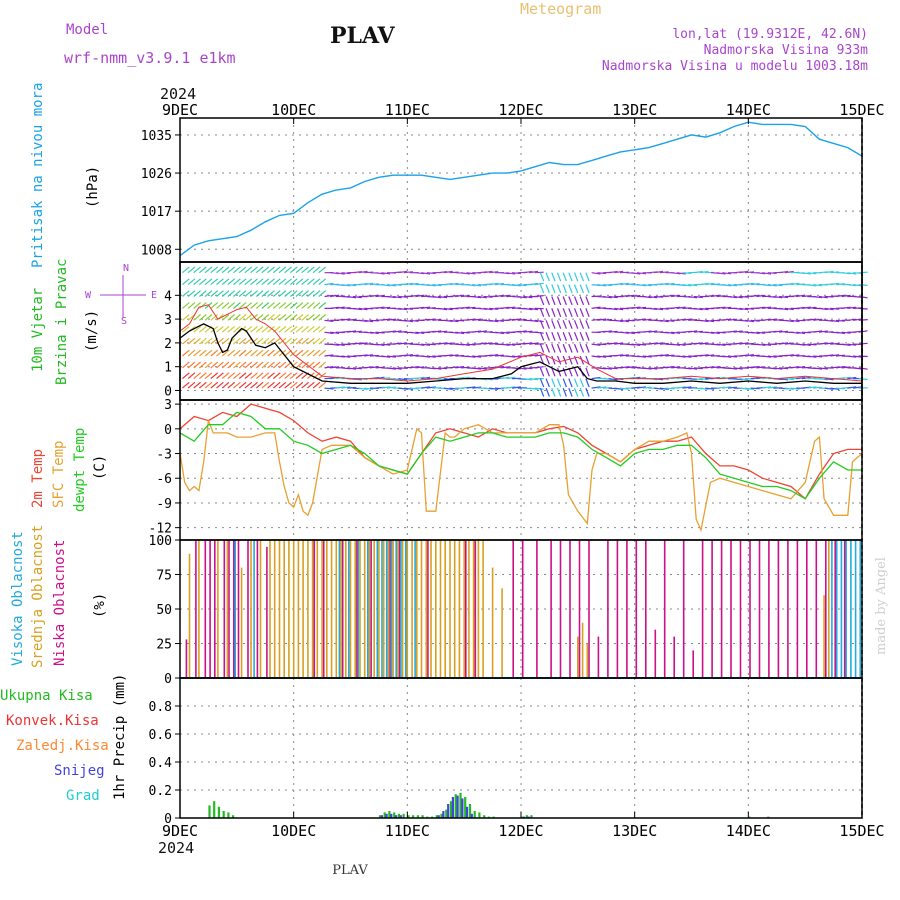  Describe the element at coordinates (164, 455) in the screenshot. I see `y-tick-label: -3` at that location.